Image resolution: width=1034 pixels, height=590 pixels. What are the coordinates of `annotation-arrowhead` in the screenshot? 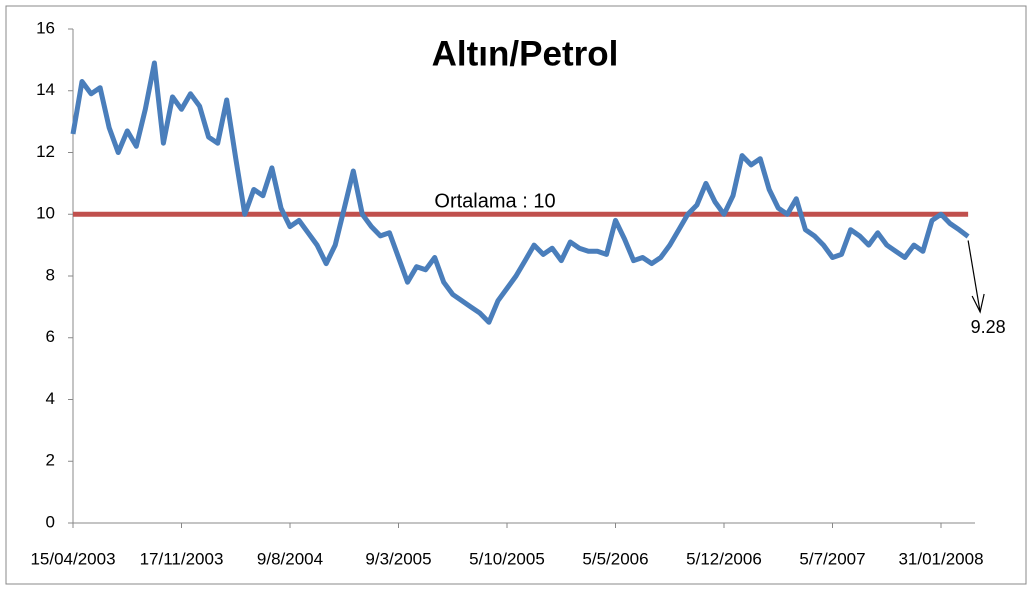 It's located at (978, 303).